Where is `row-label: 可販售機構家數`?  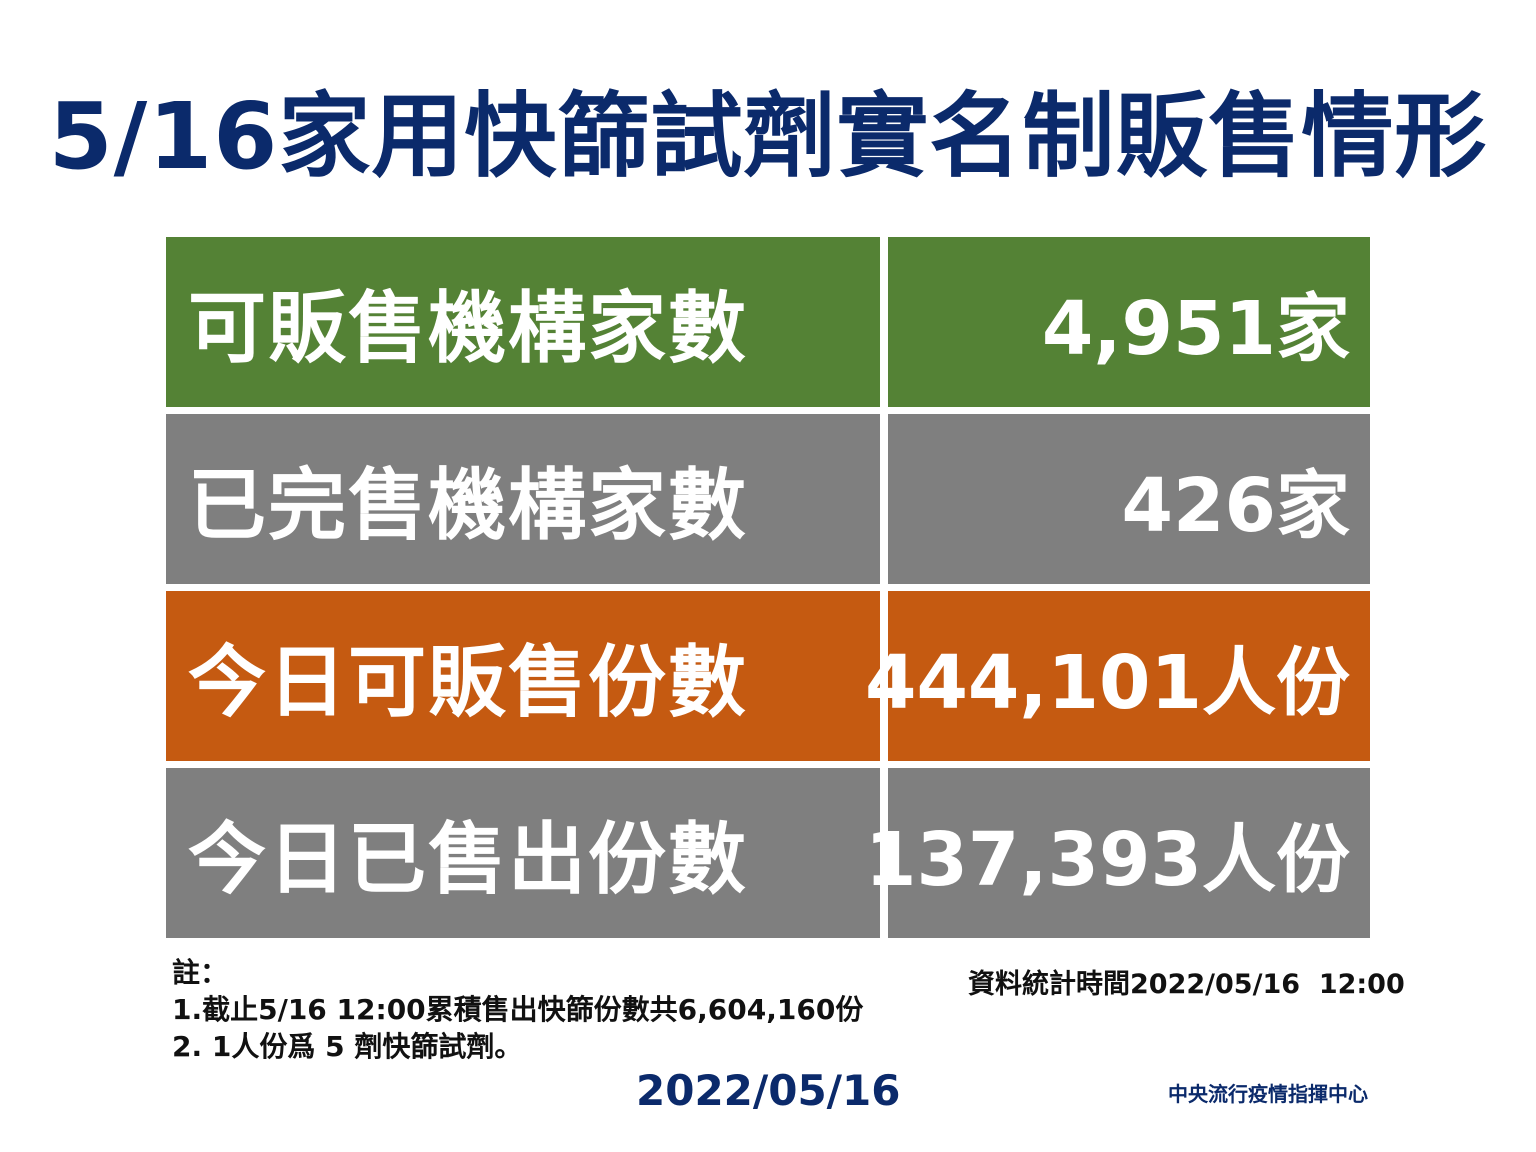
row-label: 可販售機構家數 is located at coordinates (523, 322).